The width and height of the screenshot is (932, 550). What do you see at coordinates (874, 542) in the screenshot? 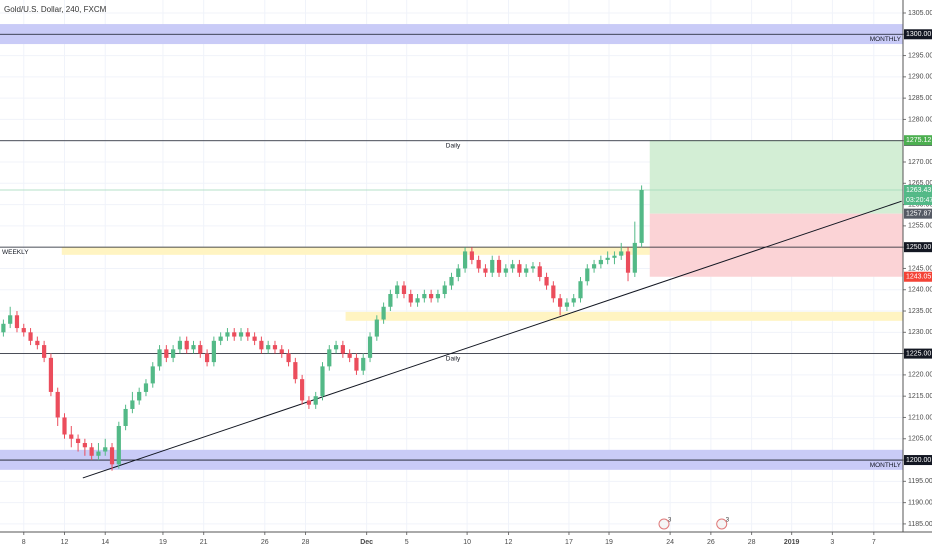
I see `x-tick-label: 7` at bounding box center [874, 542].